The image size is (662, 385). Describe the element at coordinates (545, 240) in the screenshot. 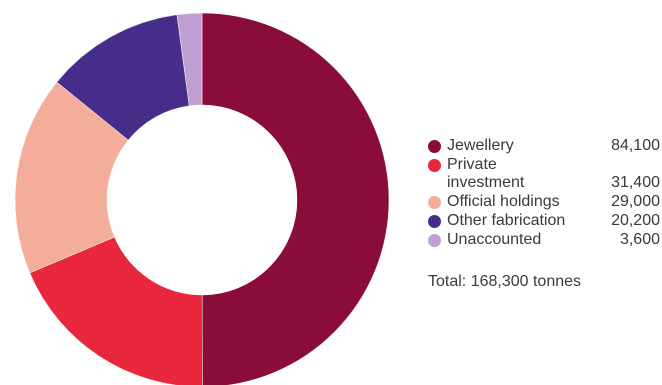

I see `legend-item-unaccounted: Unaccounted 3,600` at that location.